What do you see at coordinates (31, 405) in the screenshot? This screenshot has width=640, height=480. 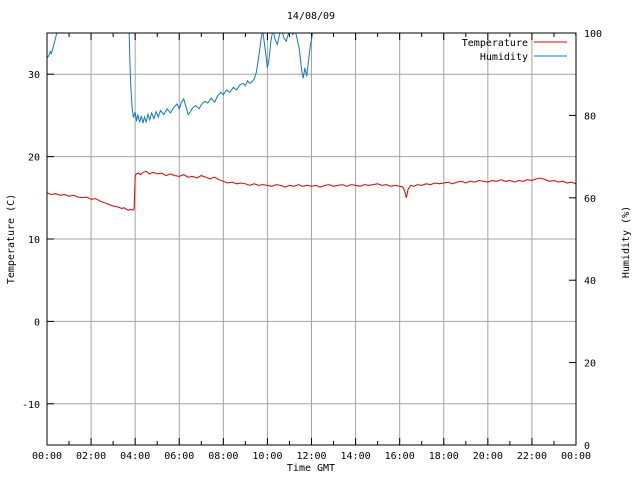 I see `y-left-tick-label: -10` at bounding box center [31, 405].